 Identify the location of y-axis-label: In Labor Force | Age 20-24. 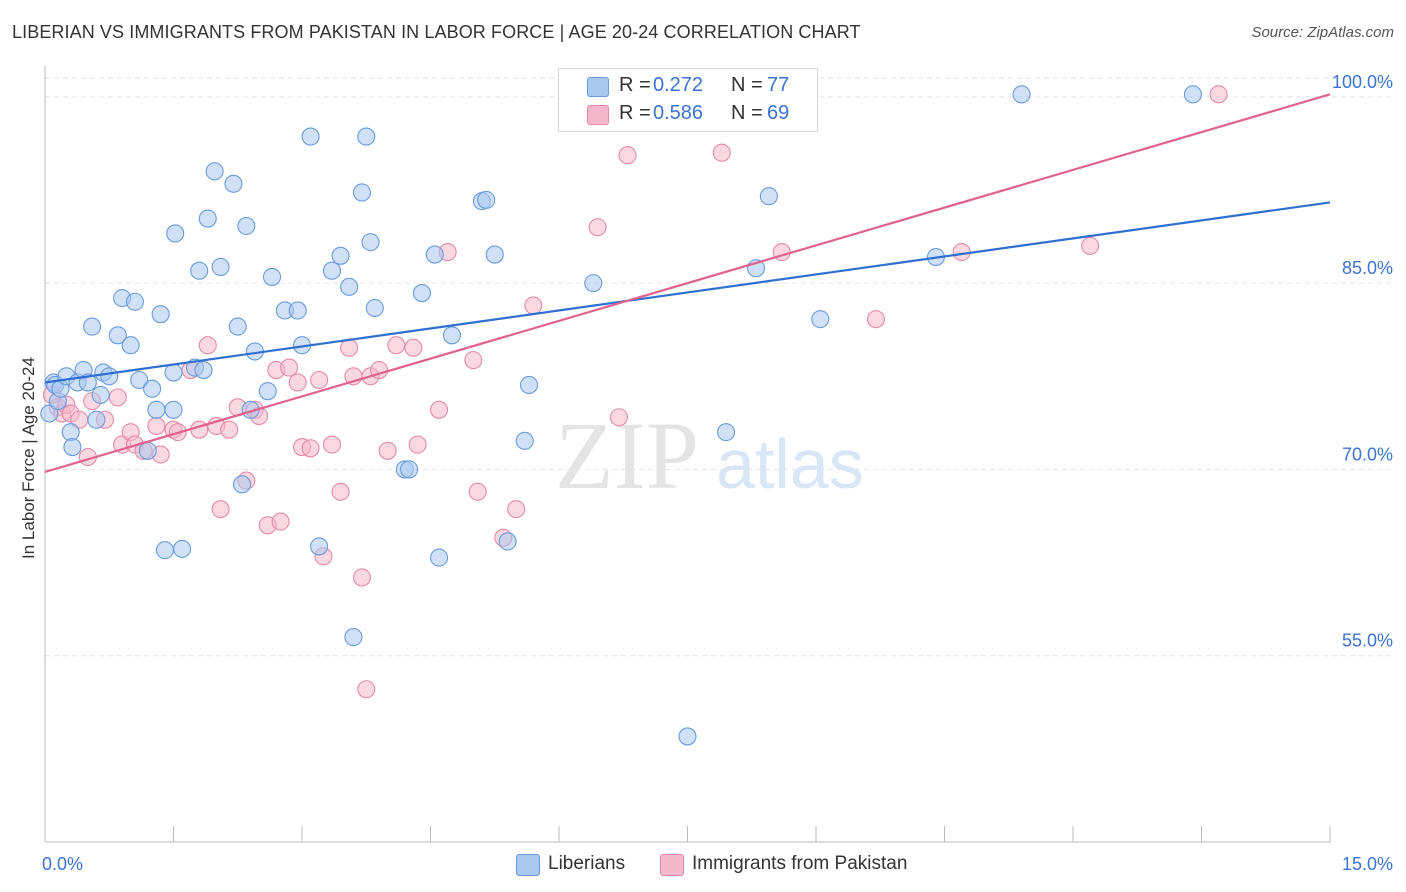
(28, 458).